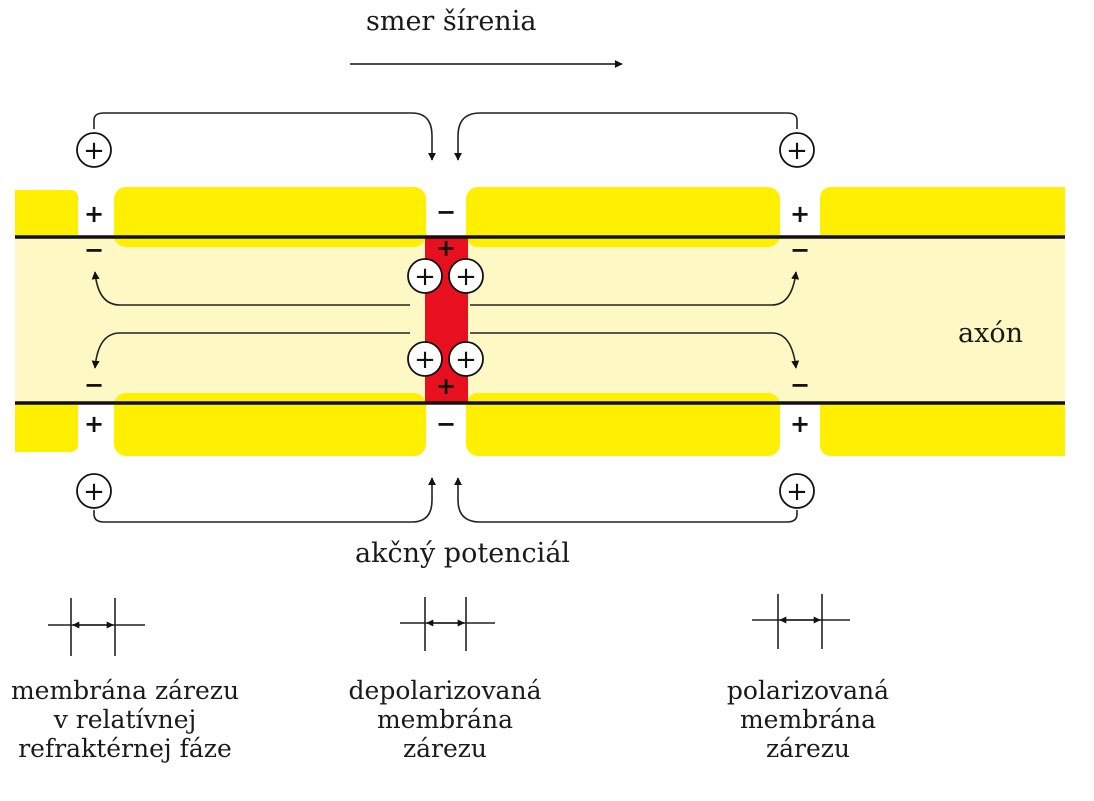 The width and height of the screenshot is (1094, 801). Describe the element at coordinates (808, 748) in the screenshot. I see `caption-polarized-line3: zárezu` at that location.